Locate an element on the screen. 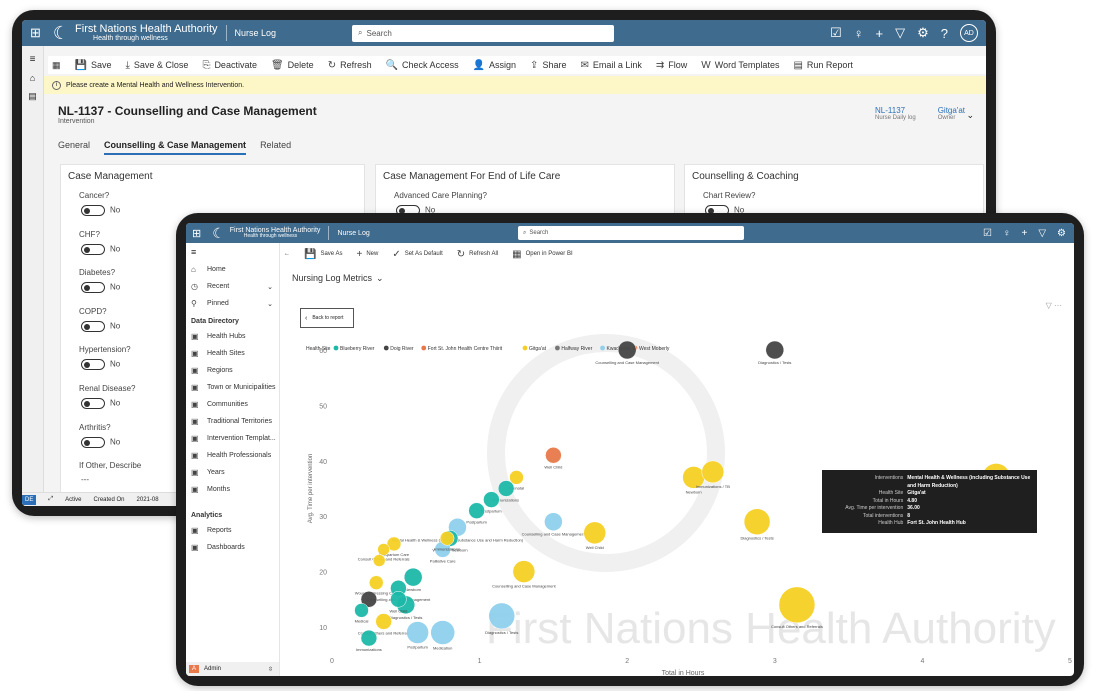  report-title: Nursing Log Metrics ⌄ is located at coordinates (338, 278).